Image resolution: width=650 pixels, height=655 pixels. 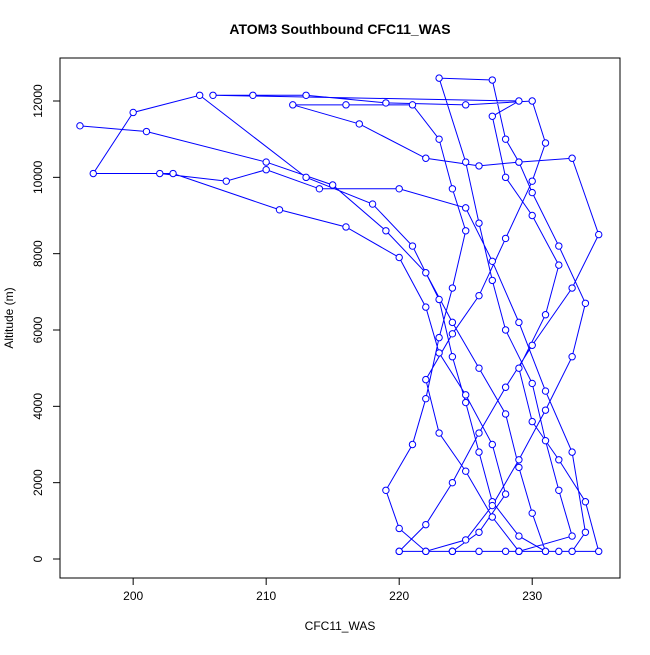 What do you see at coordinates (38, 558) in the screenshot?
I see `y-tick-label: 0` at bounding box center [38, 558].